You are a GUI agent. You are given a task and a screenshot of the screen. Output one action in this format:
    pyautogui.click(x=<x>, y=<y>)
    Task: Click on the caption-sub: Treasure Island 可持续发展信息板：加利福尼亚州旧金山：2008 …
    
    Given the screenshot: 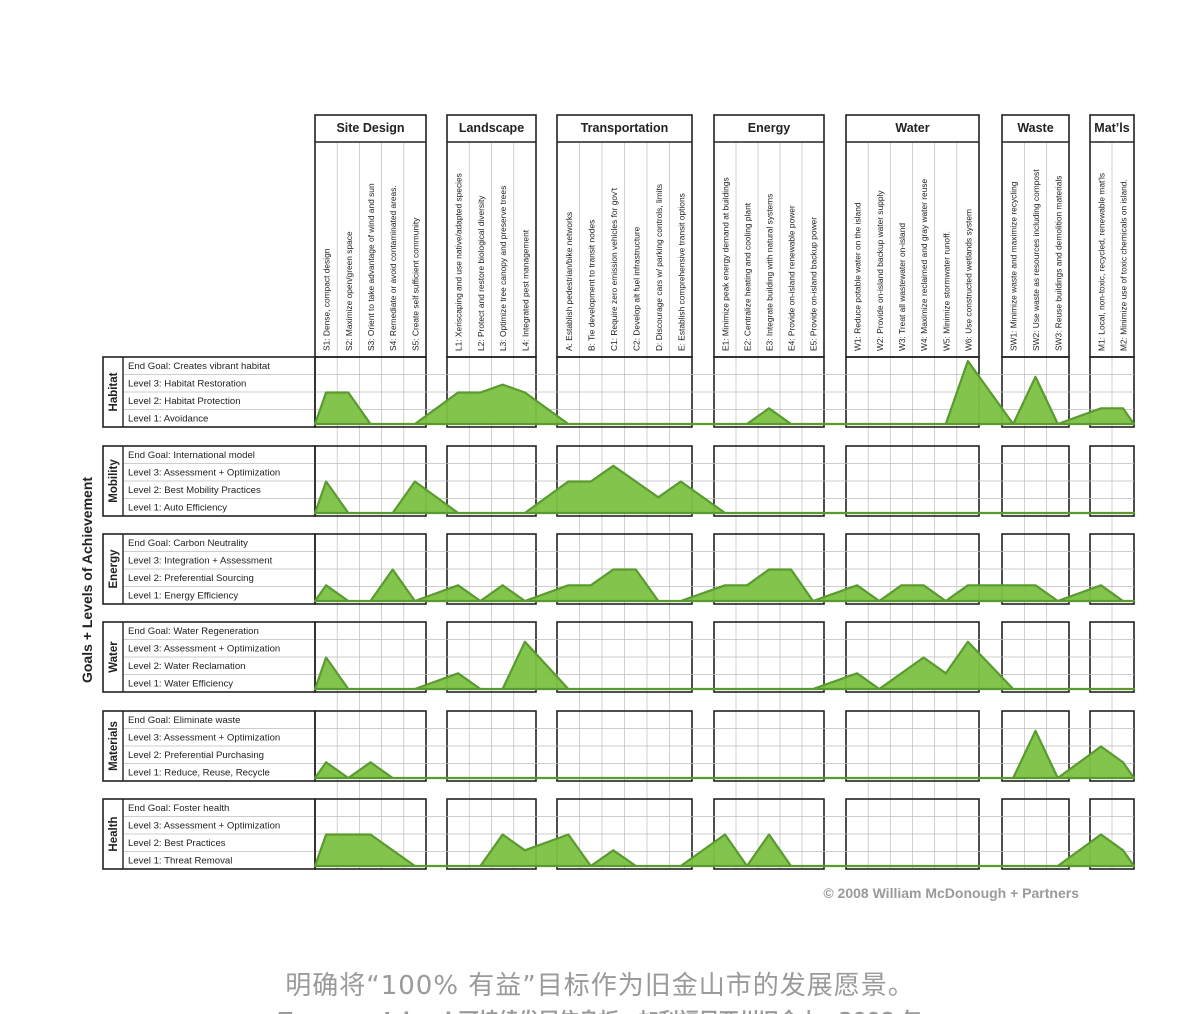 What is the action you would take?
    pyautogui.click(x=600, y=1009)
    